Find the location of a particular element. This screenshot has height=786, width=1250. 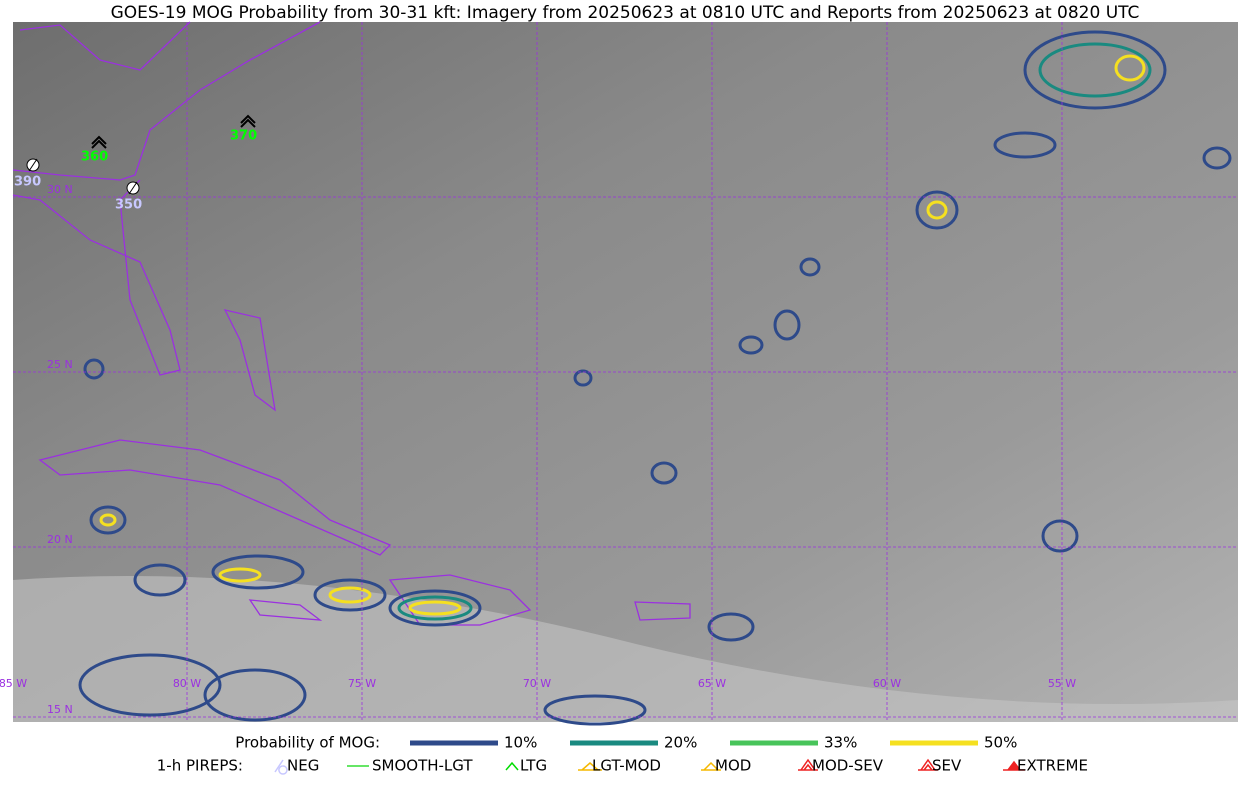

lon-label: 60 W is located at coordinates (887, 683).